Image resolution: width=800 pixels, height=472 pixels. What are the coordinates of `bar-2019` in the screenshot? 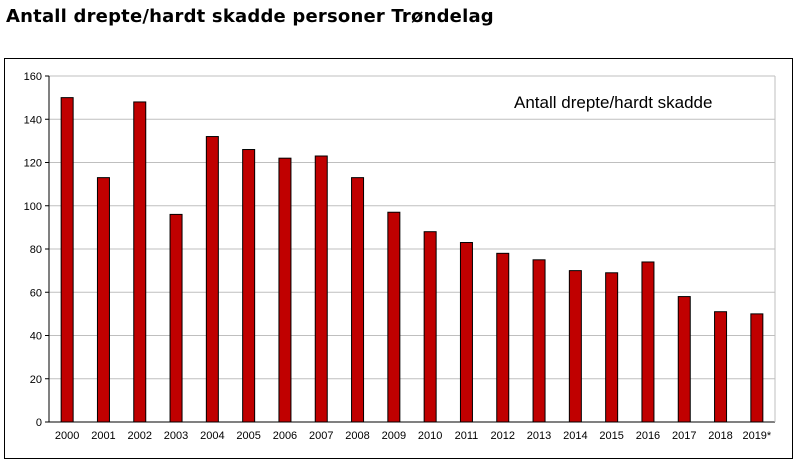 It's located at (757, 368).